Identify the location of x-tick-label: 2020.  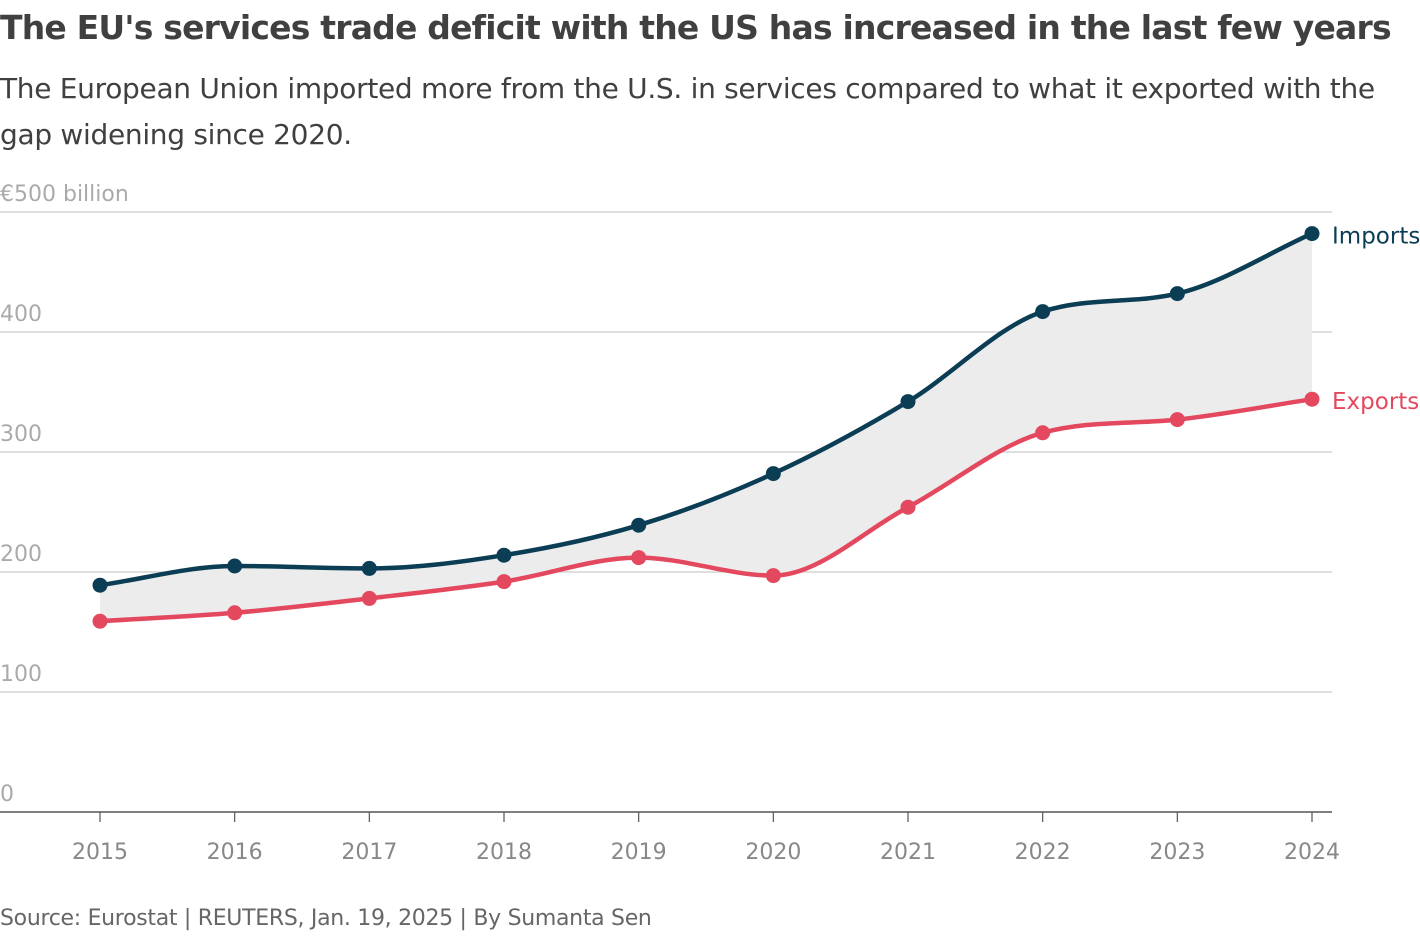
(773, 852).